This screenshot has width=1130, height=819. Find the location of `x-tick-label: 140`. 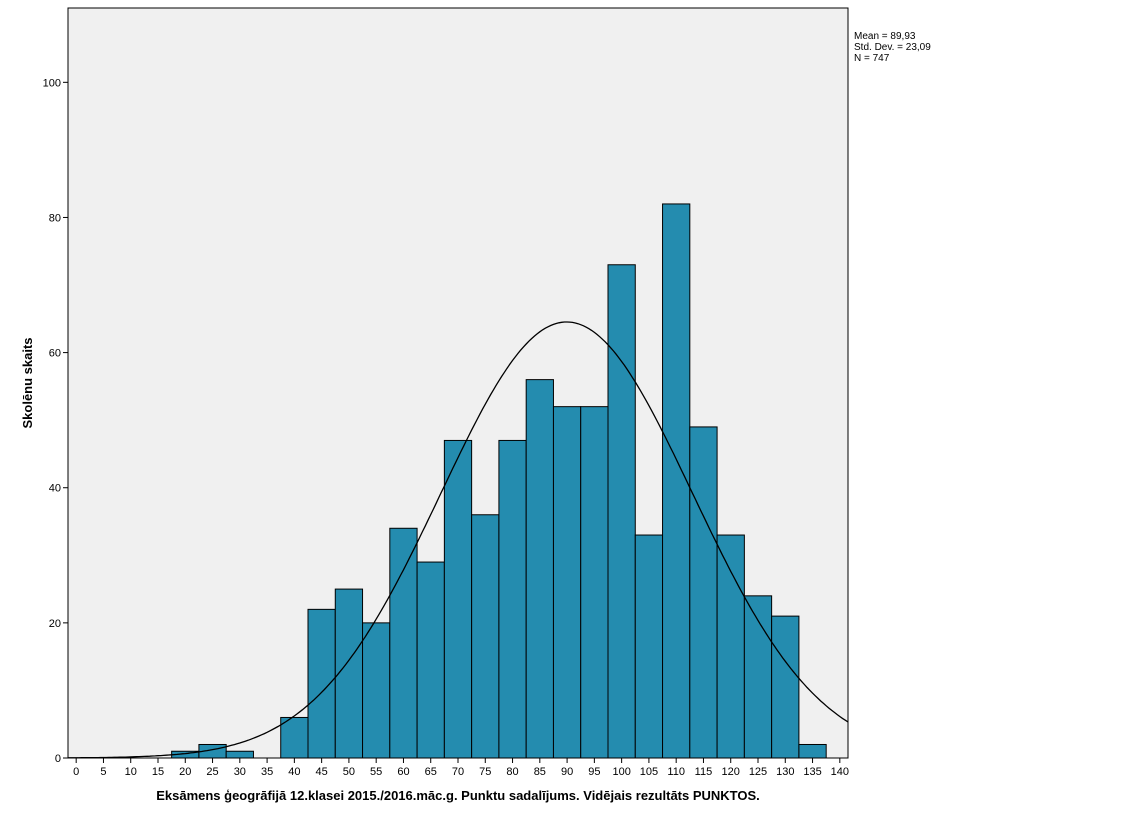

x-tick-label: 140 is located at coordinates (840, 772).